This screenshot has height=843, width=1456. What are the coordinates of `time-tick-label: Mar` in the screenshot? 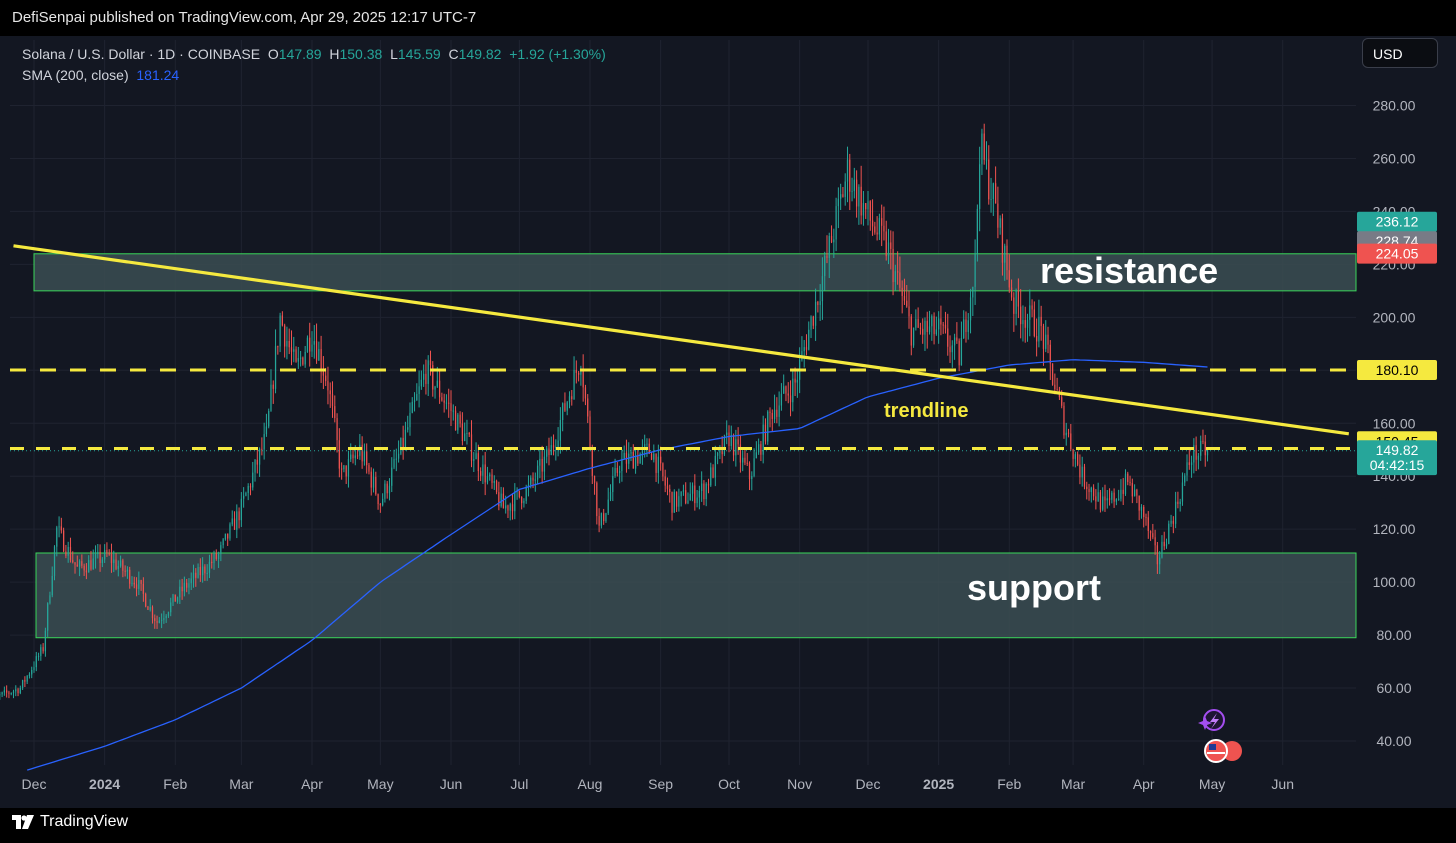 It's located at (241, 784).